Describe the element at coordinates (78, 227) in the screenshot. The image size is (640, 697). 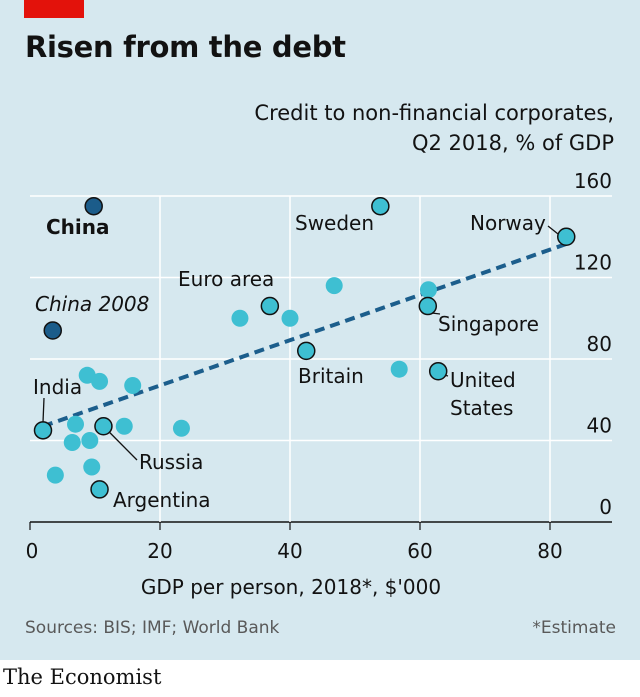
I see `label-china: China` at that location.